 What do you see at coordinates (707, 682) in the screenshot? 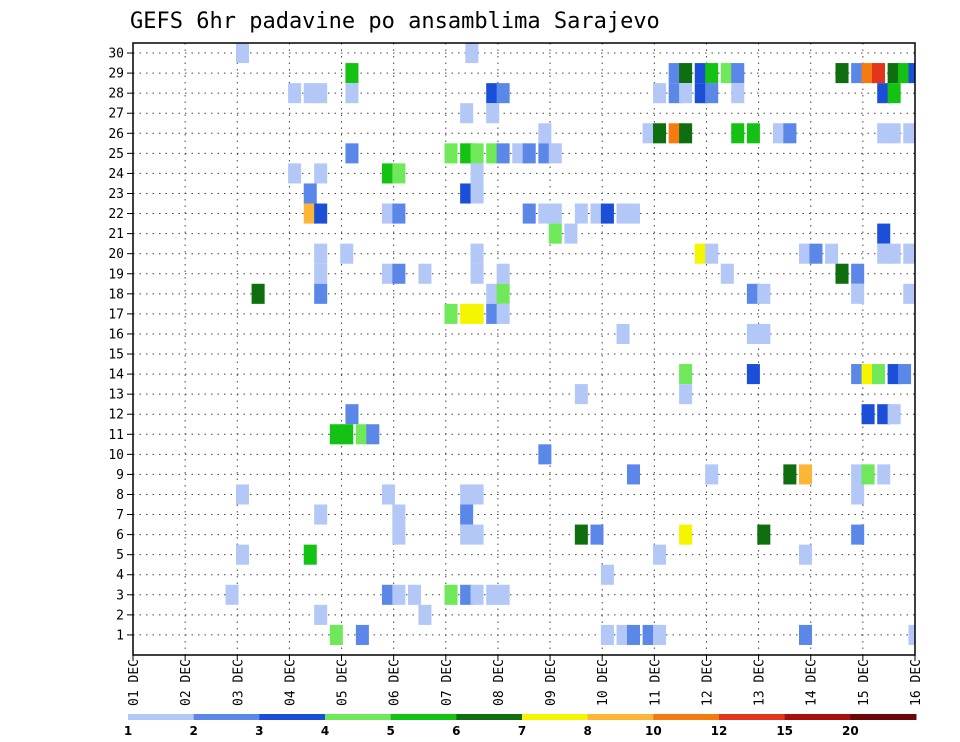
I see `x-tick-label: 12 DEC` at bounding box center [707, 682].